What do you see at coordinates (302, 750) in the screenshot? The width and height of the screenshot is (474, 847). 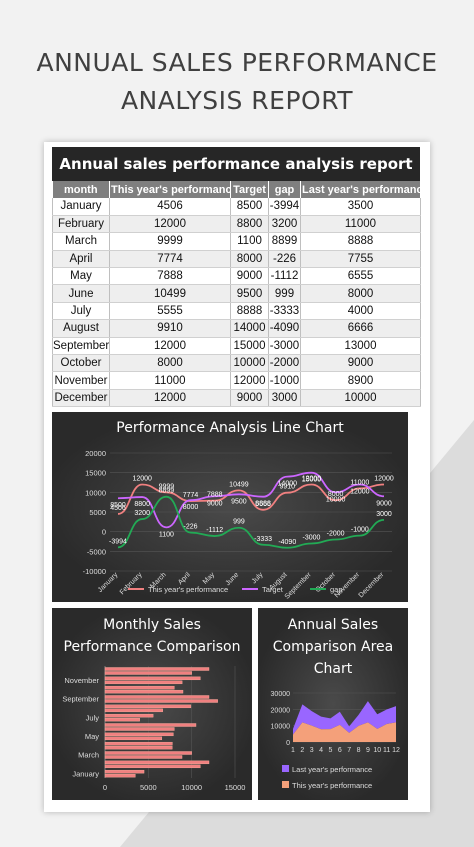 I see `x-tick-label: 2` at bounding box center [302, 750].